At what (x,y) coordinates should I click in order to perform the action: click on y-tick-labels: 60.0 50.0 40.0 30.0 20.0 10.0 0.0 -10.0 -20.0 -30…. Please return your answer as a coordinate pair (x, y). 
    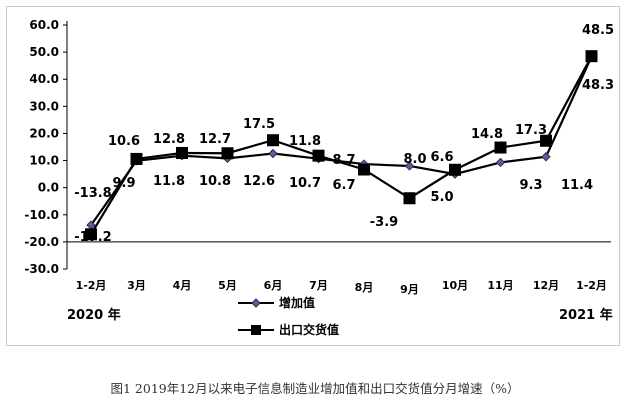
    Looking at the image, I should click on (45, 147).